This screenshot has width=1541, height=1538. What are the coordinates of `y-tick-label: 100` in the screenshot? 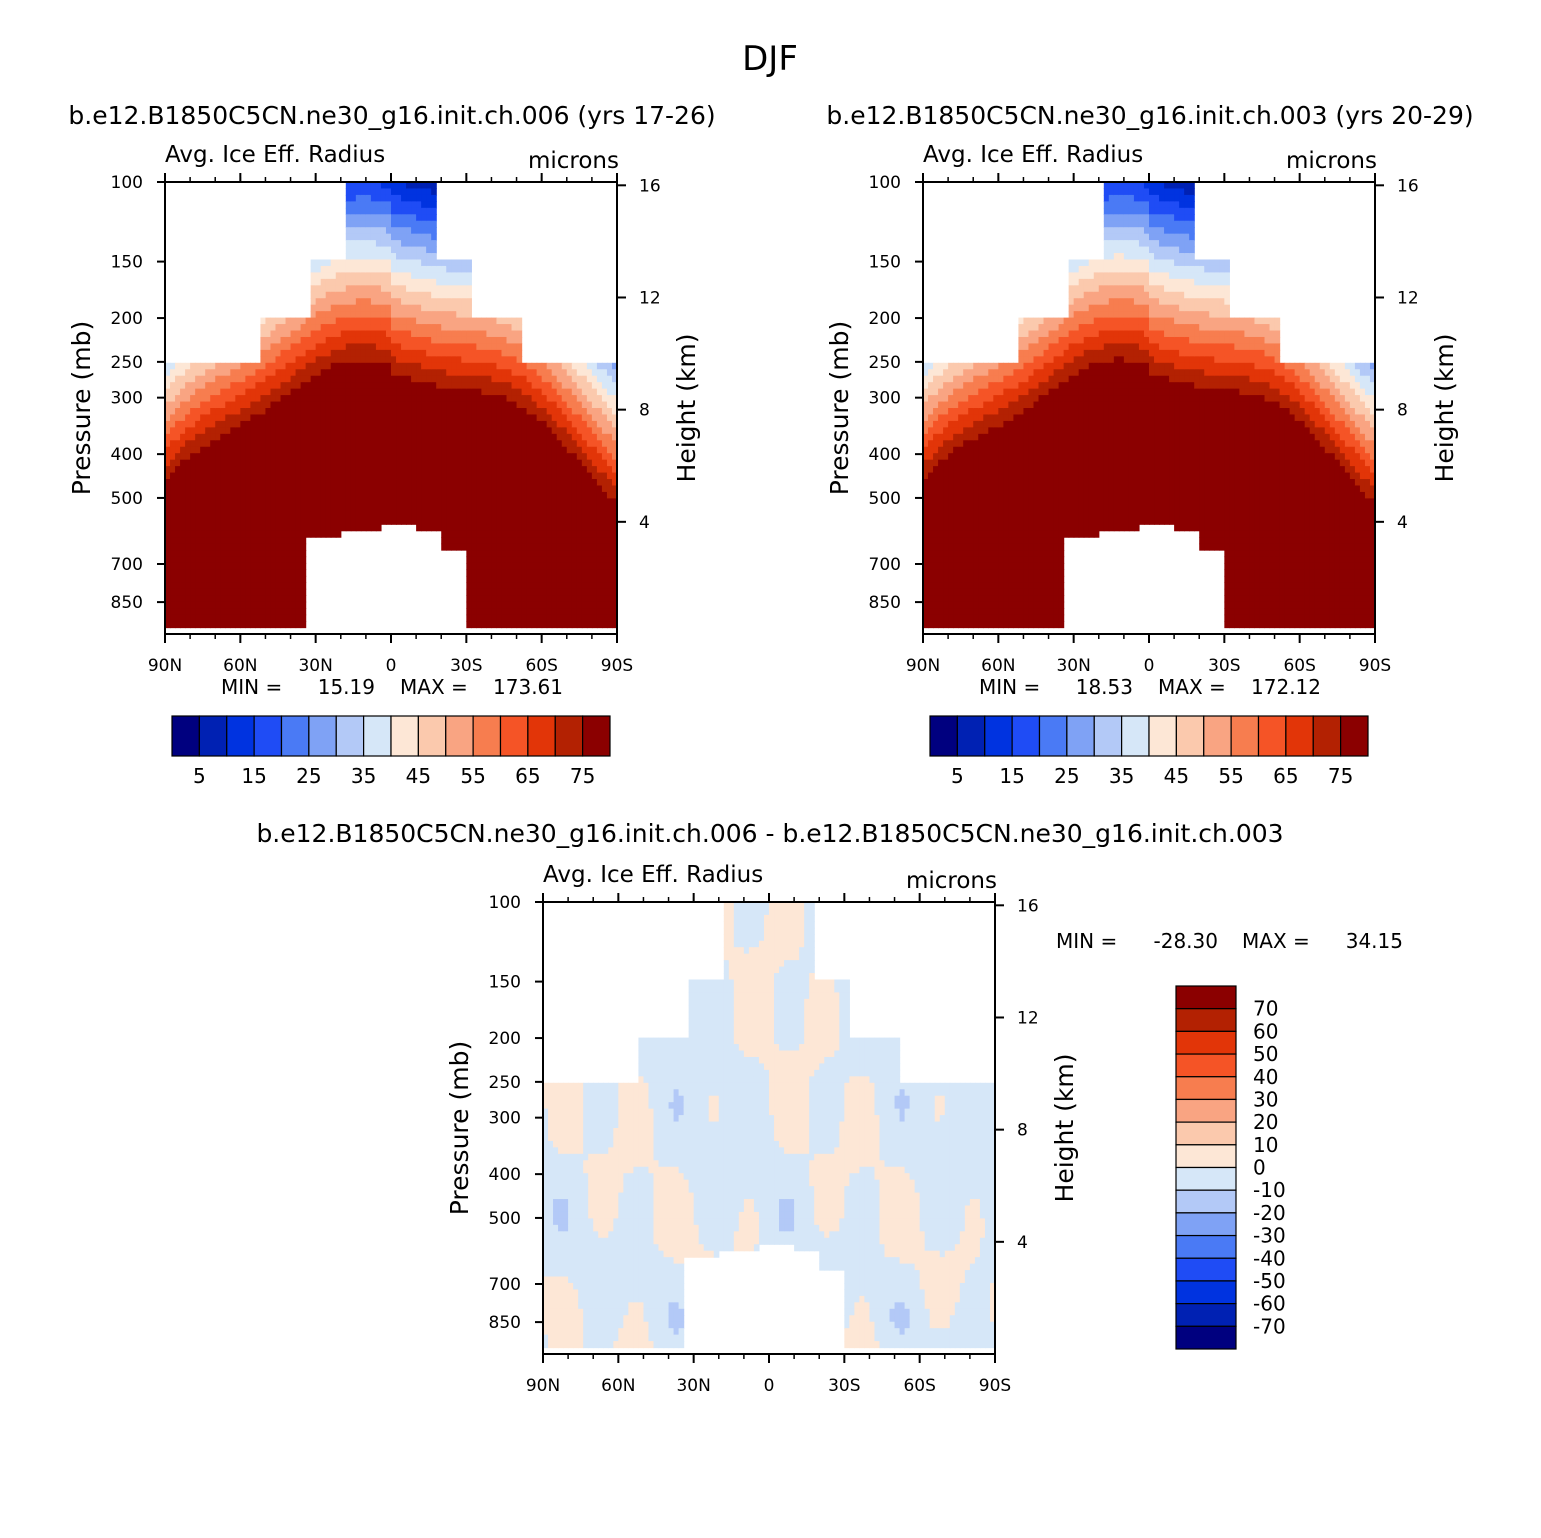 It's located at (127, 183).